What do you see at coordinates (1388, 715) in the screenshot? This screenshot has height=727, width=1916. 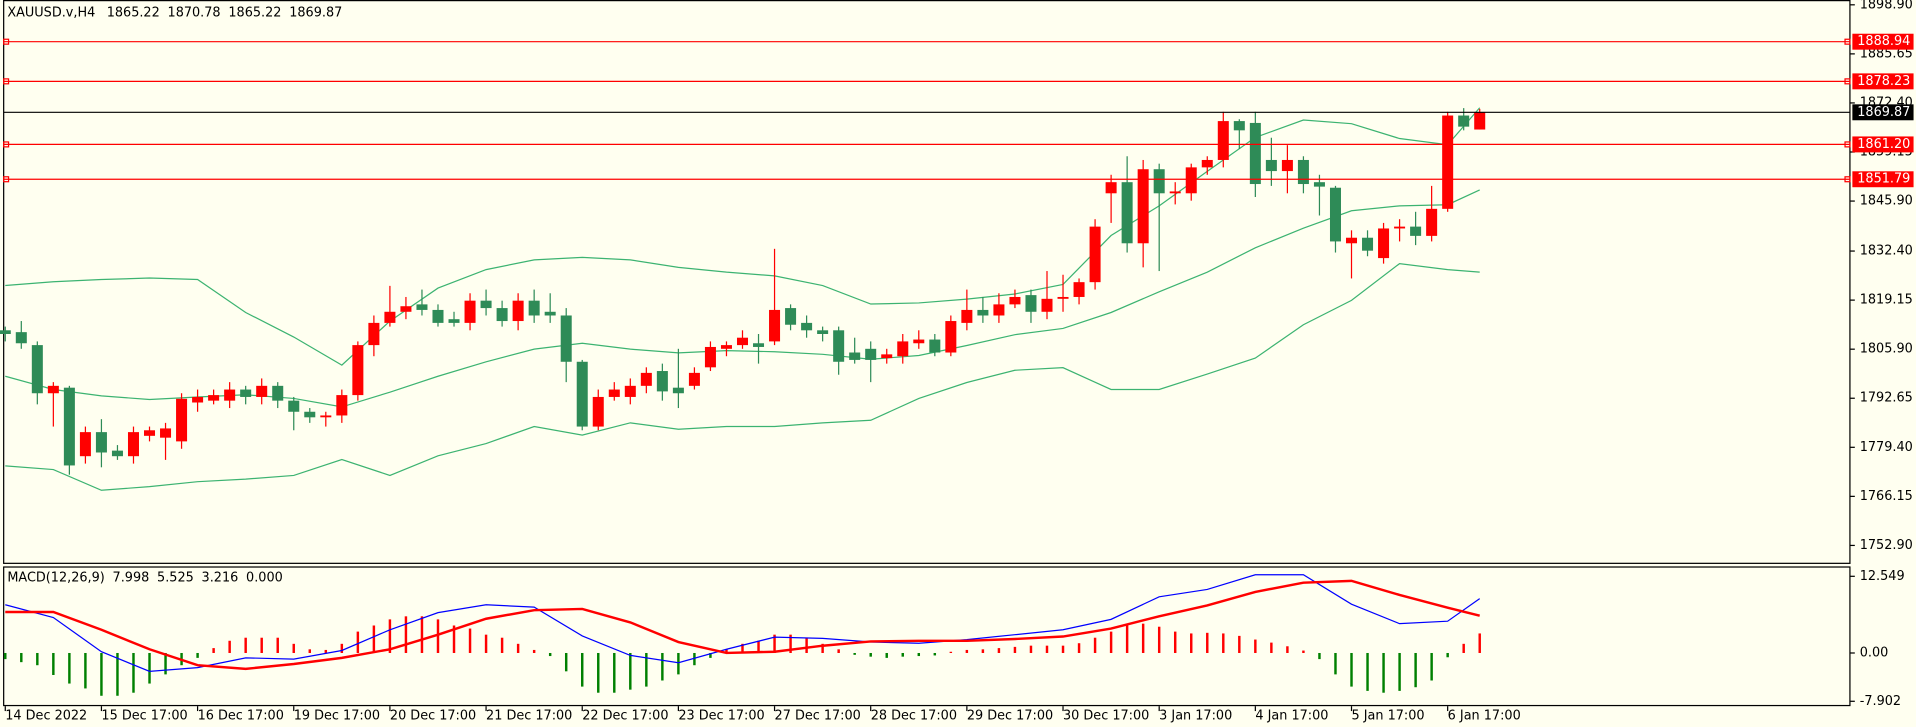 I see `x-tick-label: 5 Jan 17:00` at bounding box center [1388, 715].